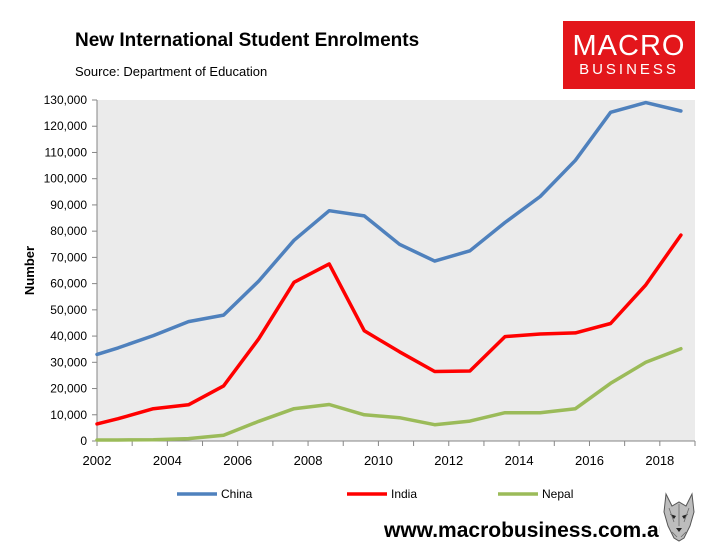  Describe the element at coordinates (308, 460) in the screenshot. I see `x-tick-label: 2008` at that location.